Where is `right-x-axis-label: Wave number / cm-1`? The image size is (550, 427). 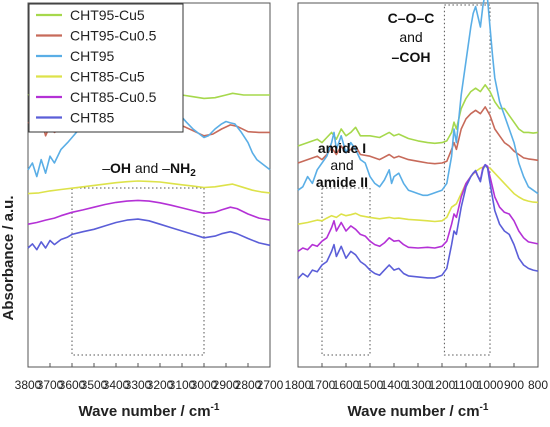 right-x-axis-label: Wave number / cm-1 is located at coordinates (418, 411).